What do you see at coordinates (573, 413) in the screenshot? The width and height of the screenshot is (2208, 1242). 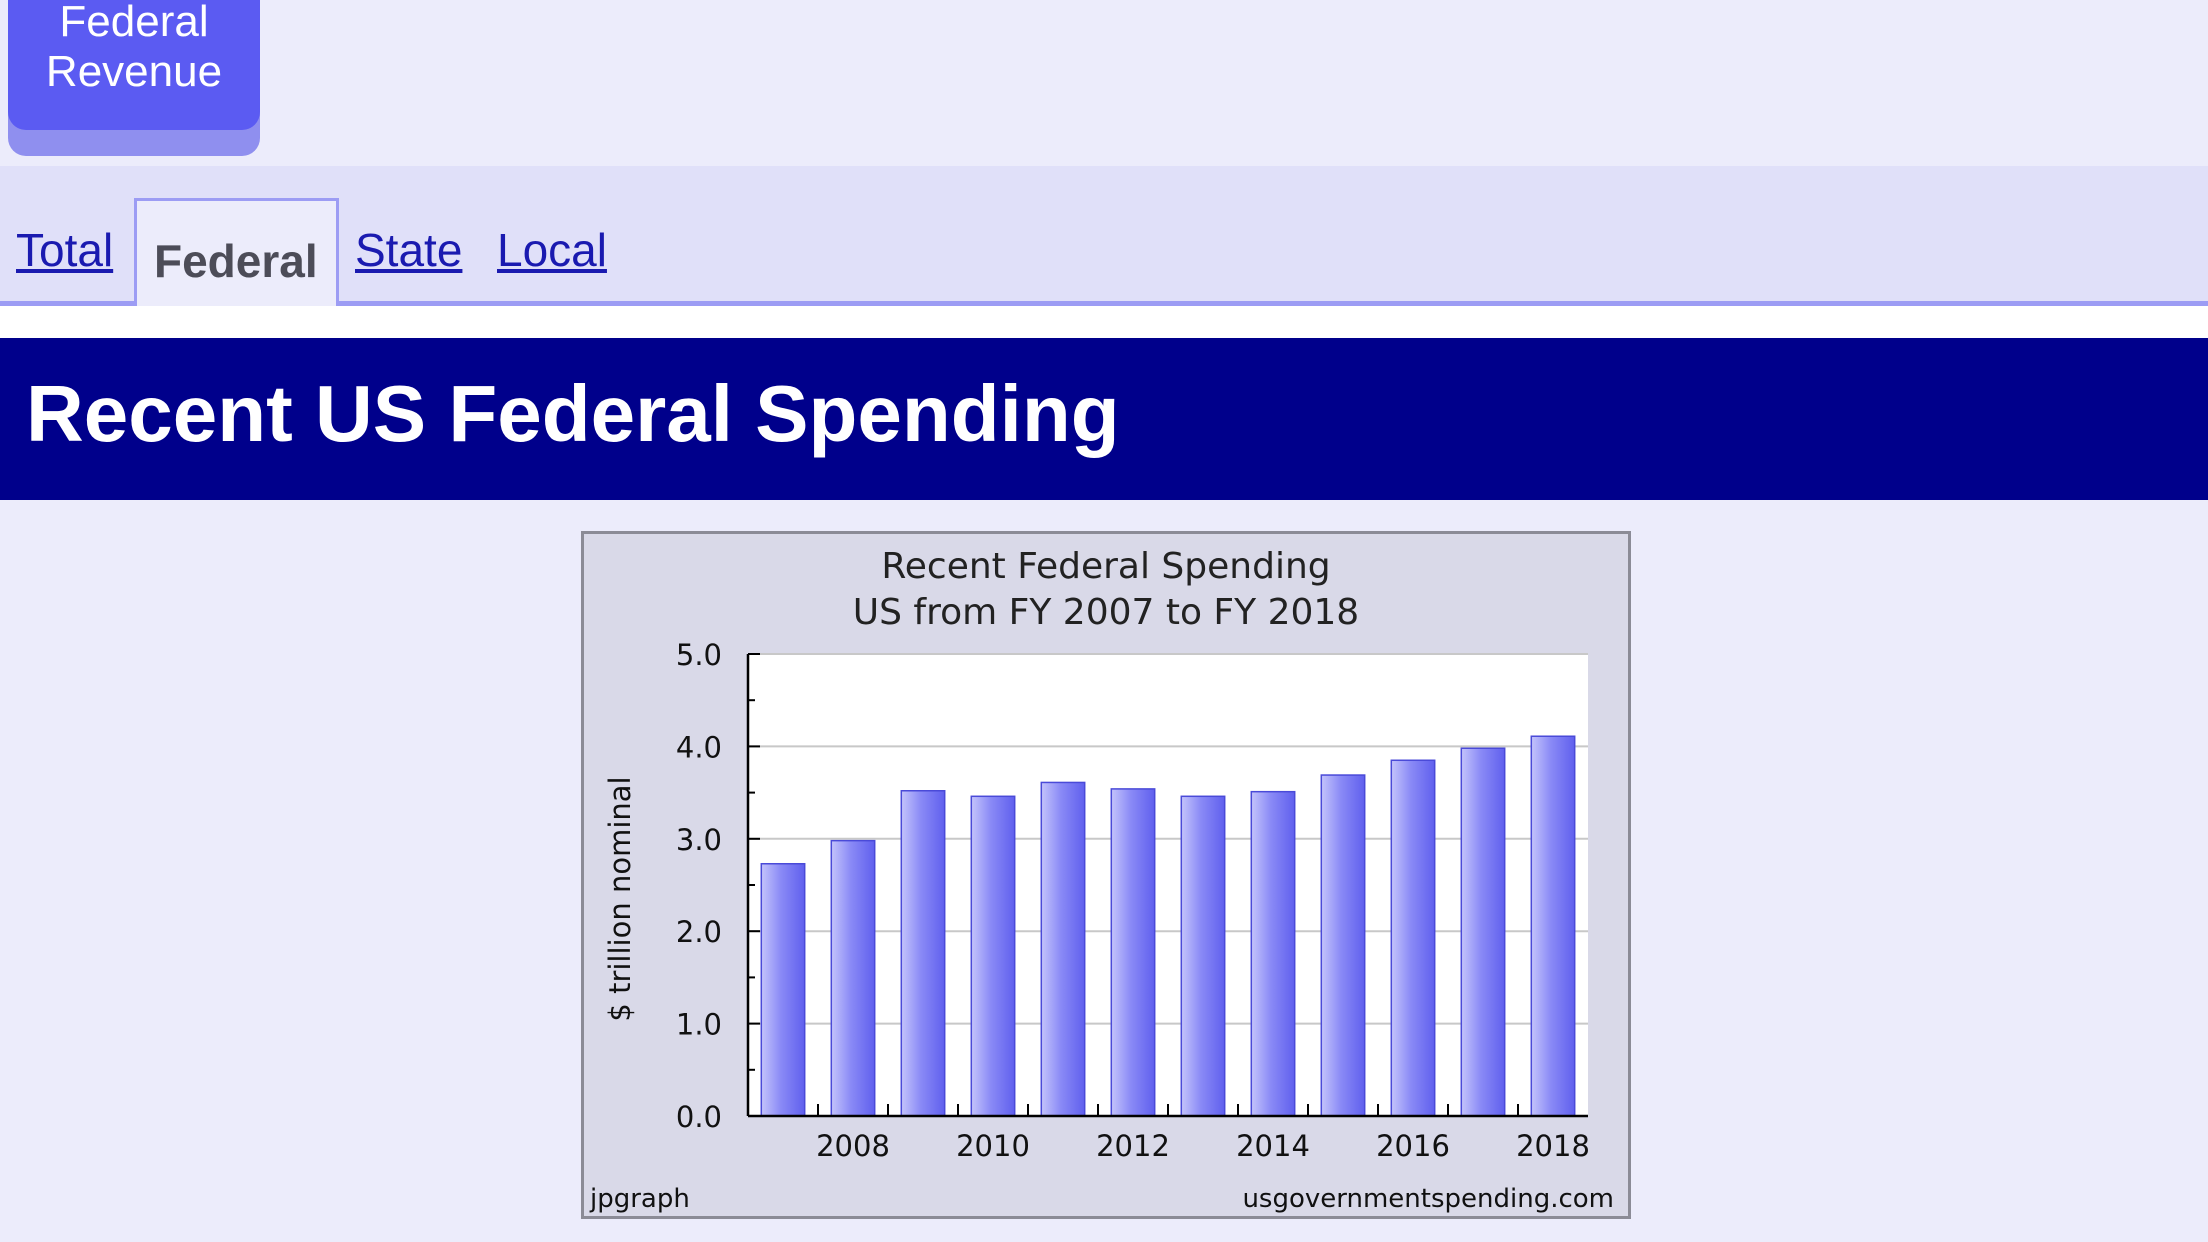 I see `page-title: Recent US Federal Spending` at bounding box center [573, 413].